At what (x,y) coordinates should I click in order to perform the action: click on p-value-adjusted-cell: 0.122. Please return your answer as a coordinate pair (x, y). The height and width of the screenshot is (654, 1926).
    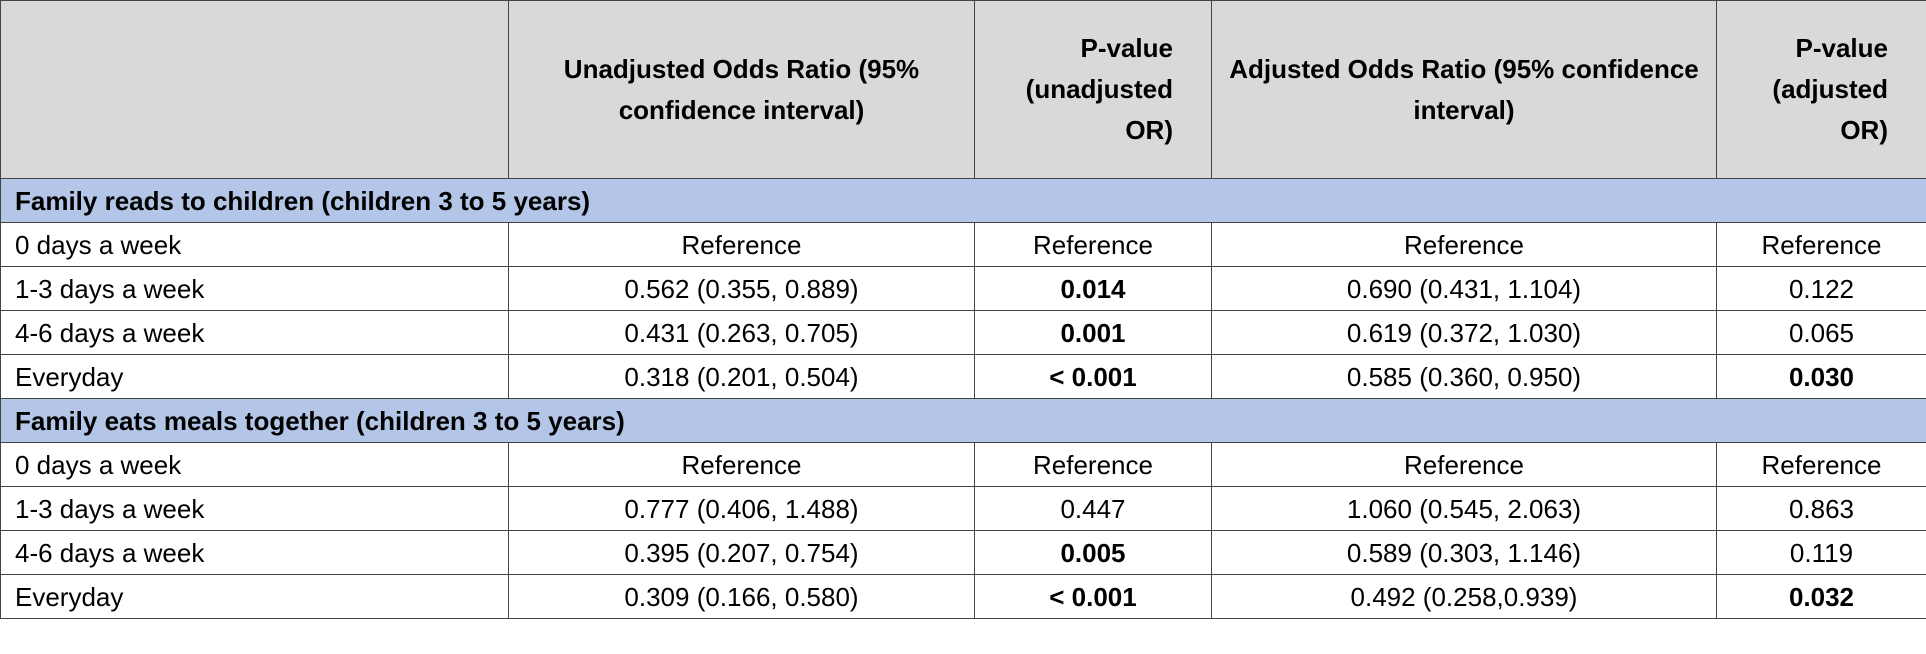
    Looking at the image, I should click on (1821, 288).